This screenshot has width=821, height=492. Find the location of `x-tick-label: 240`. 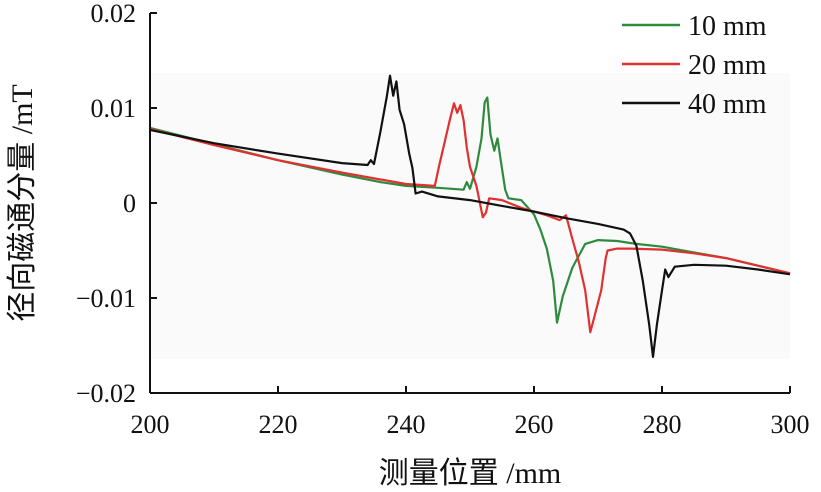

x-tick-label: 240 is located at coordinates (406, 424).